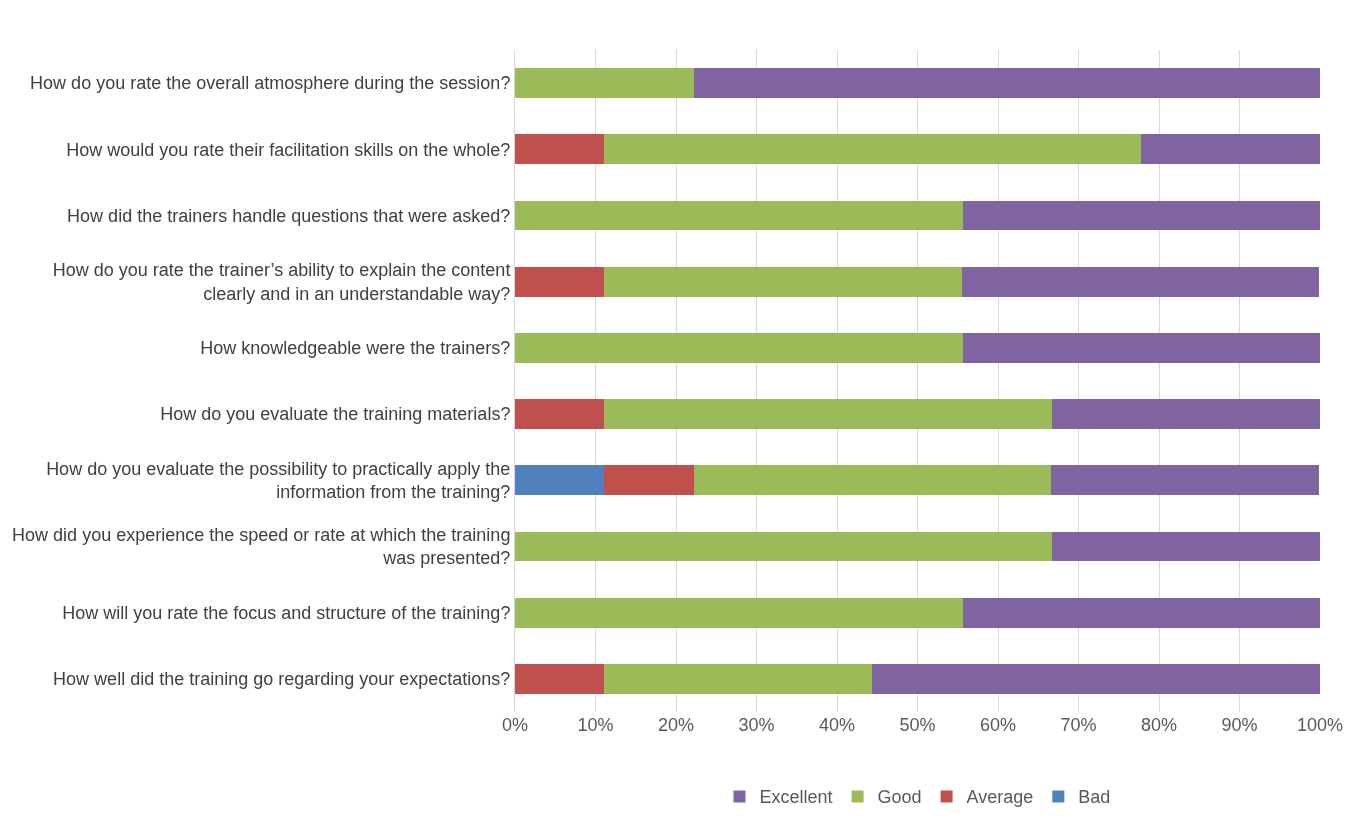  Describe the element at coordinates (278, 480) in the screenshot. I see `y-tick-label: How do you evaluate the possibility to practically apply the information from the training?` at that location.